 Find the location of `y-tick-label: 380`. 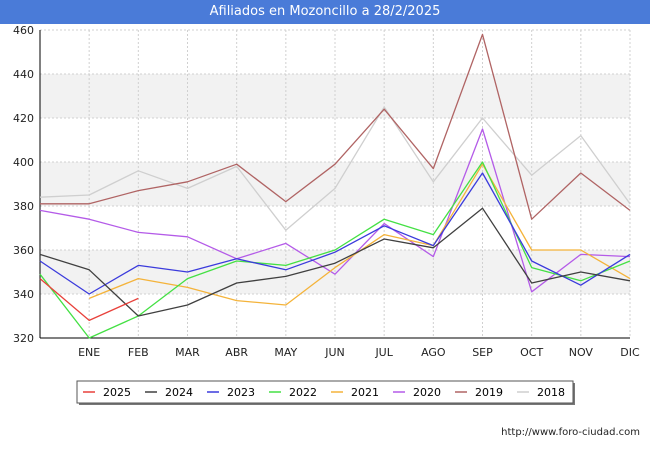

y-tick-label: 380 is located at coordinates (23, 206).